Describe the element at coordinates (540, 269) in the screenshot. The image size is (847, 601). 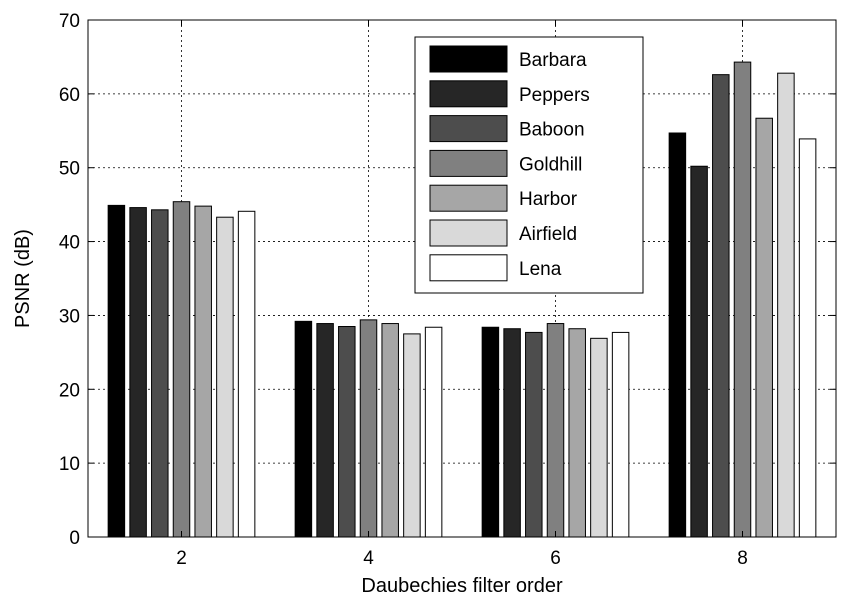
I see `legend-label: Lena` at that location.